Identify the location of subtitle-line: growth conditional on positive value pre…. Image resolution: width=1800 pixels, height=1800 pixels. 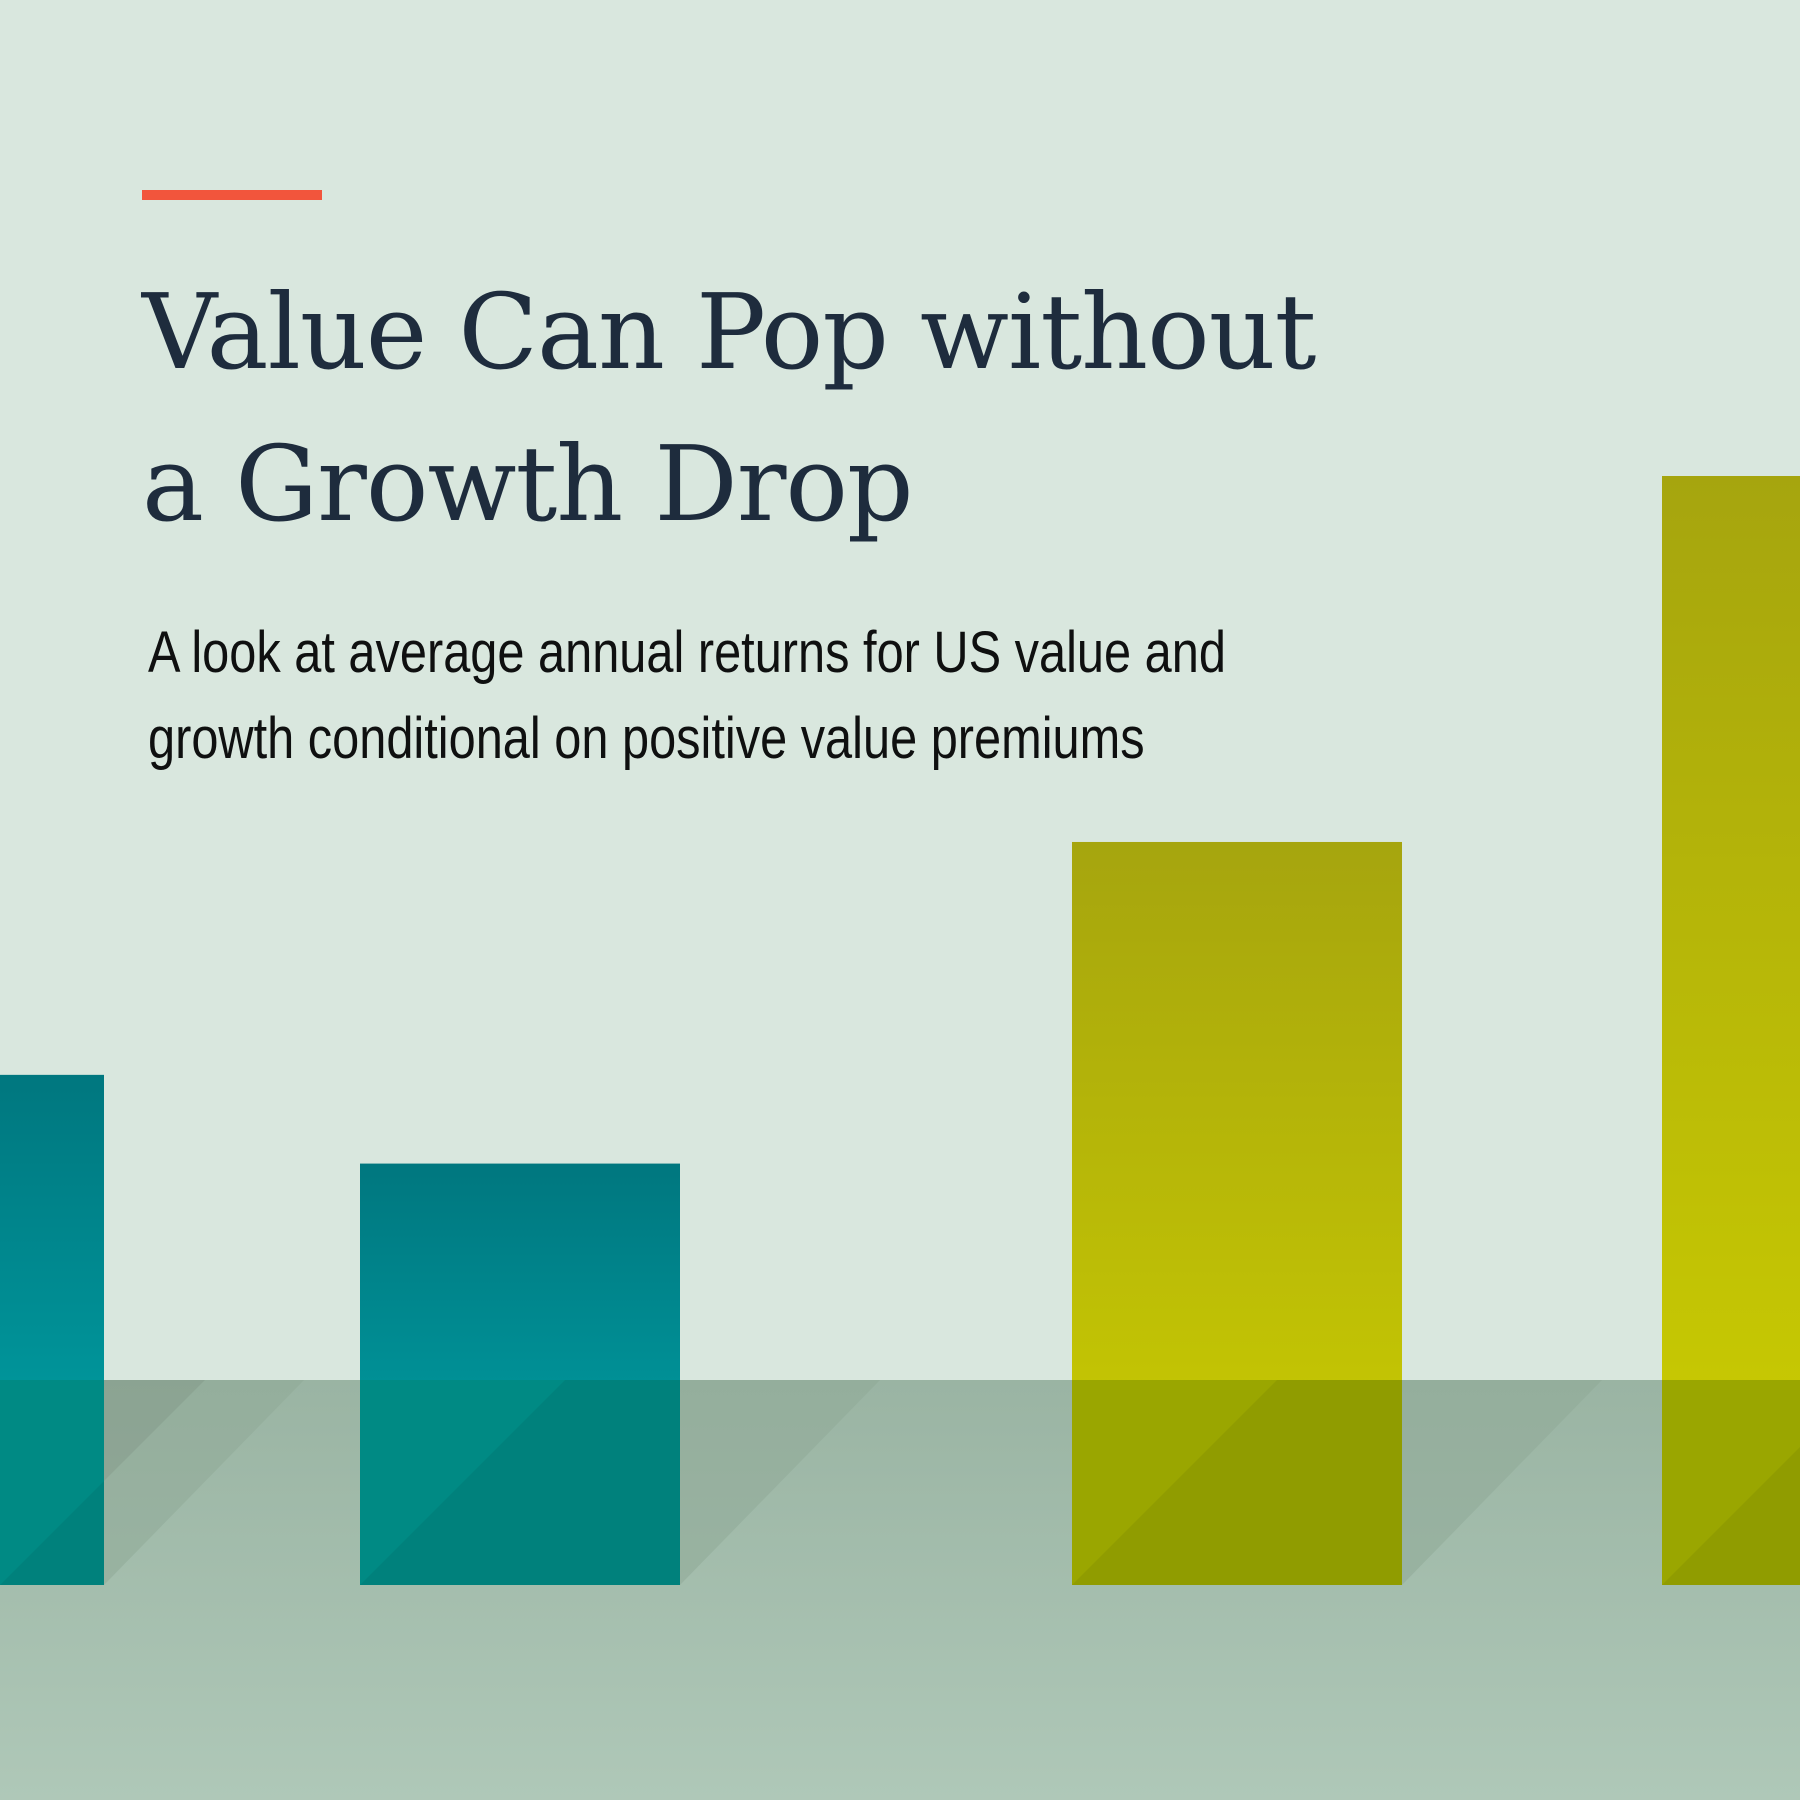
(646, 738).